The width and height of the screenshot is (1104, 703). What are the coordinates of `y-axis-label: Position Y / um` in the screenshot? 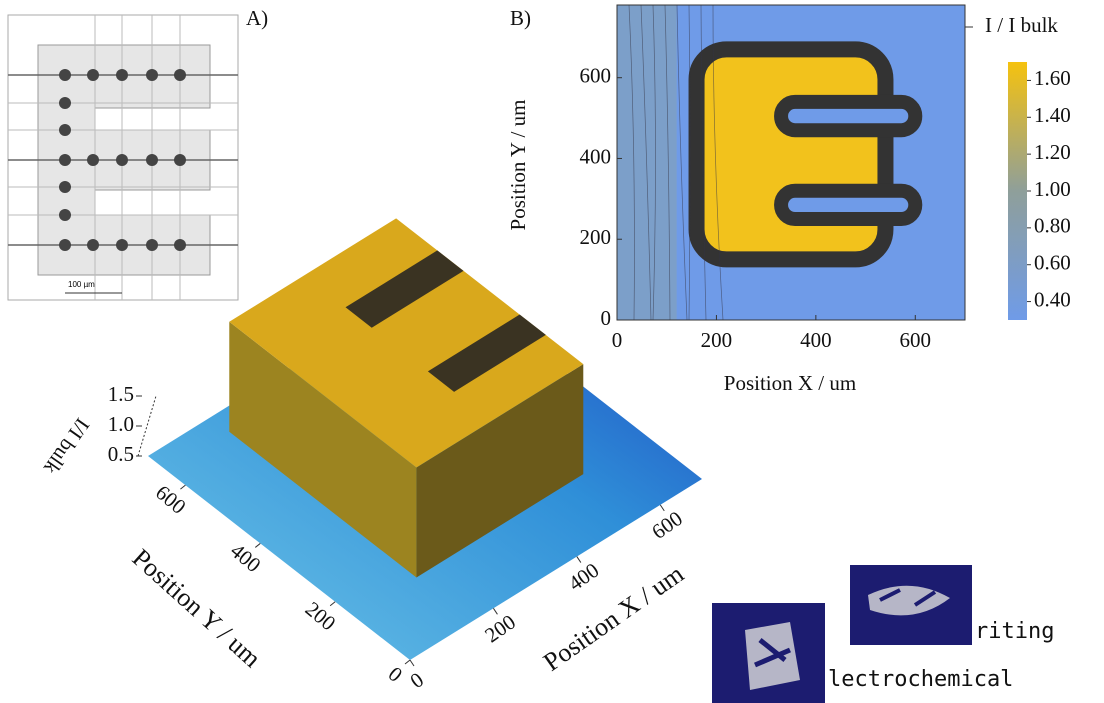 It's located at (518, 165).